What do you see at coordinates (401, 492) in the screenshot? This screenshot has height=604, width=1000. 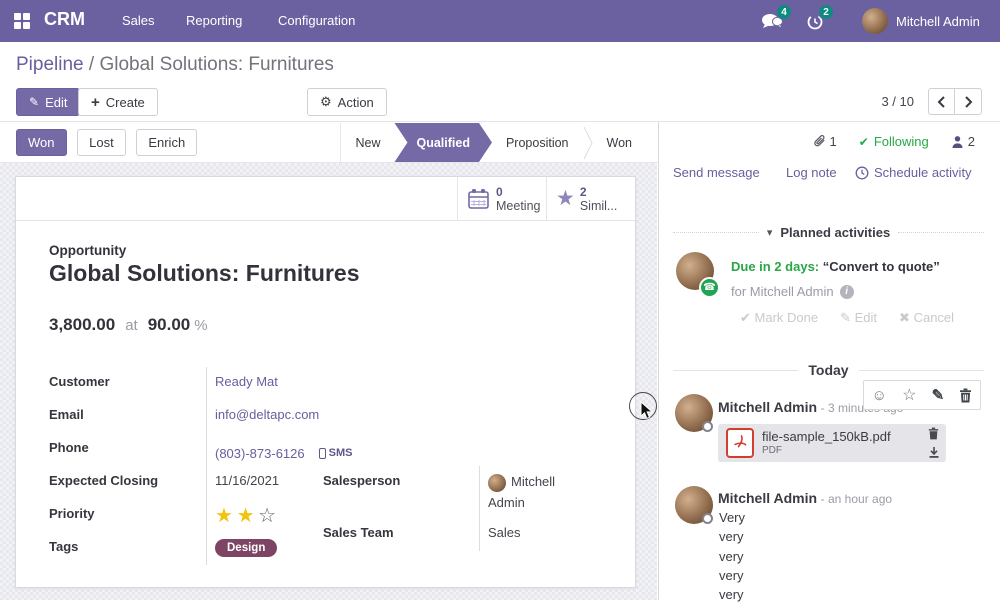 I see `salesperson-label: Salesperson` at bounding box center [401, 492].